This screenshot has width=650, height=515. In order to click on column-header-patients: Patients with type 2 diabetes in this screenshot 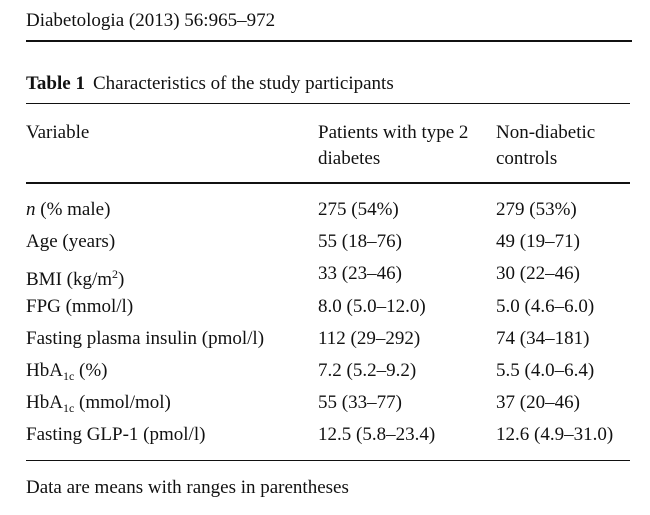, I will do `click(393, 145)`.